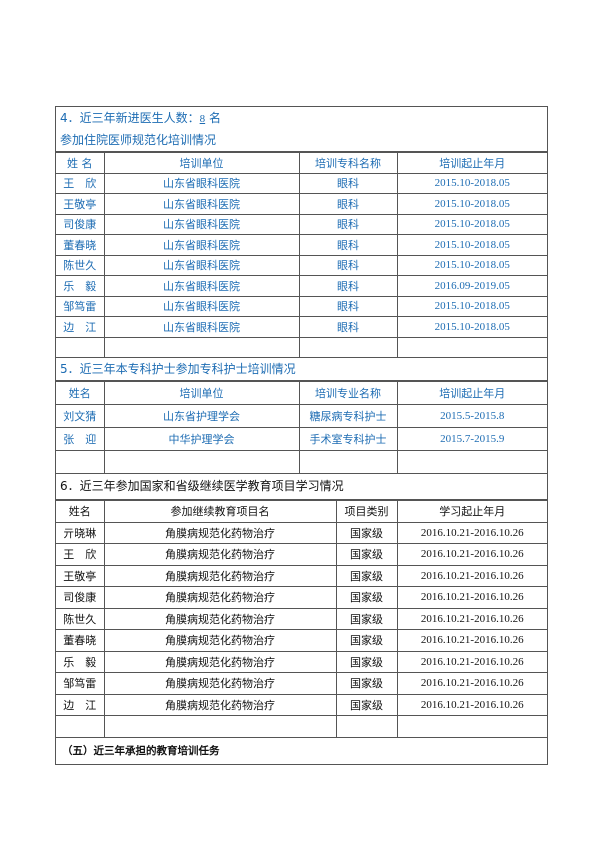  Describe the element at coordinates (80, 416) in the screenshot. I see `table-cell: 刘文猜` at that location.